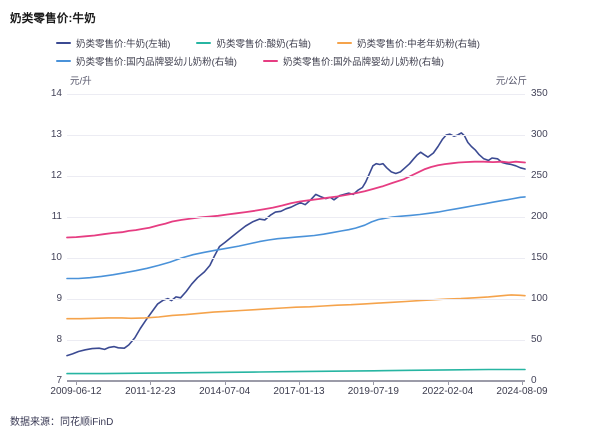  I want to click on legend-label: 奶类零售价:牛奶(左轴), so click(123, 44).